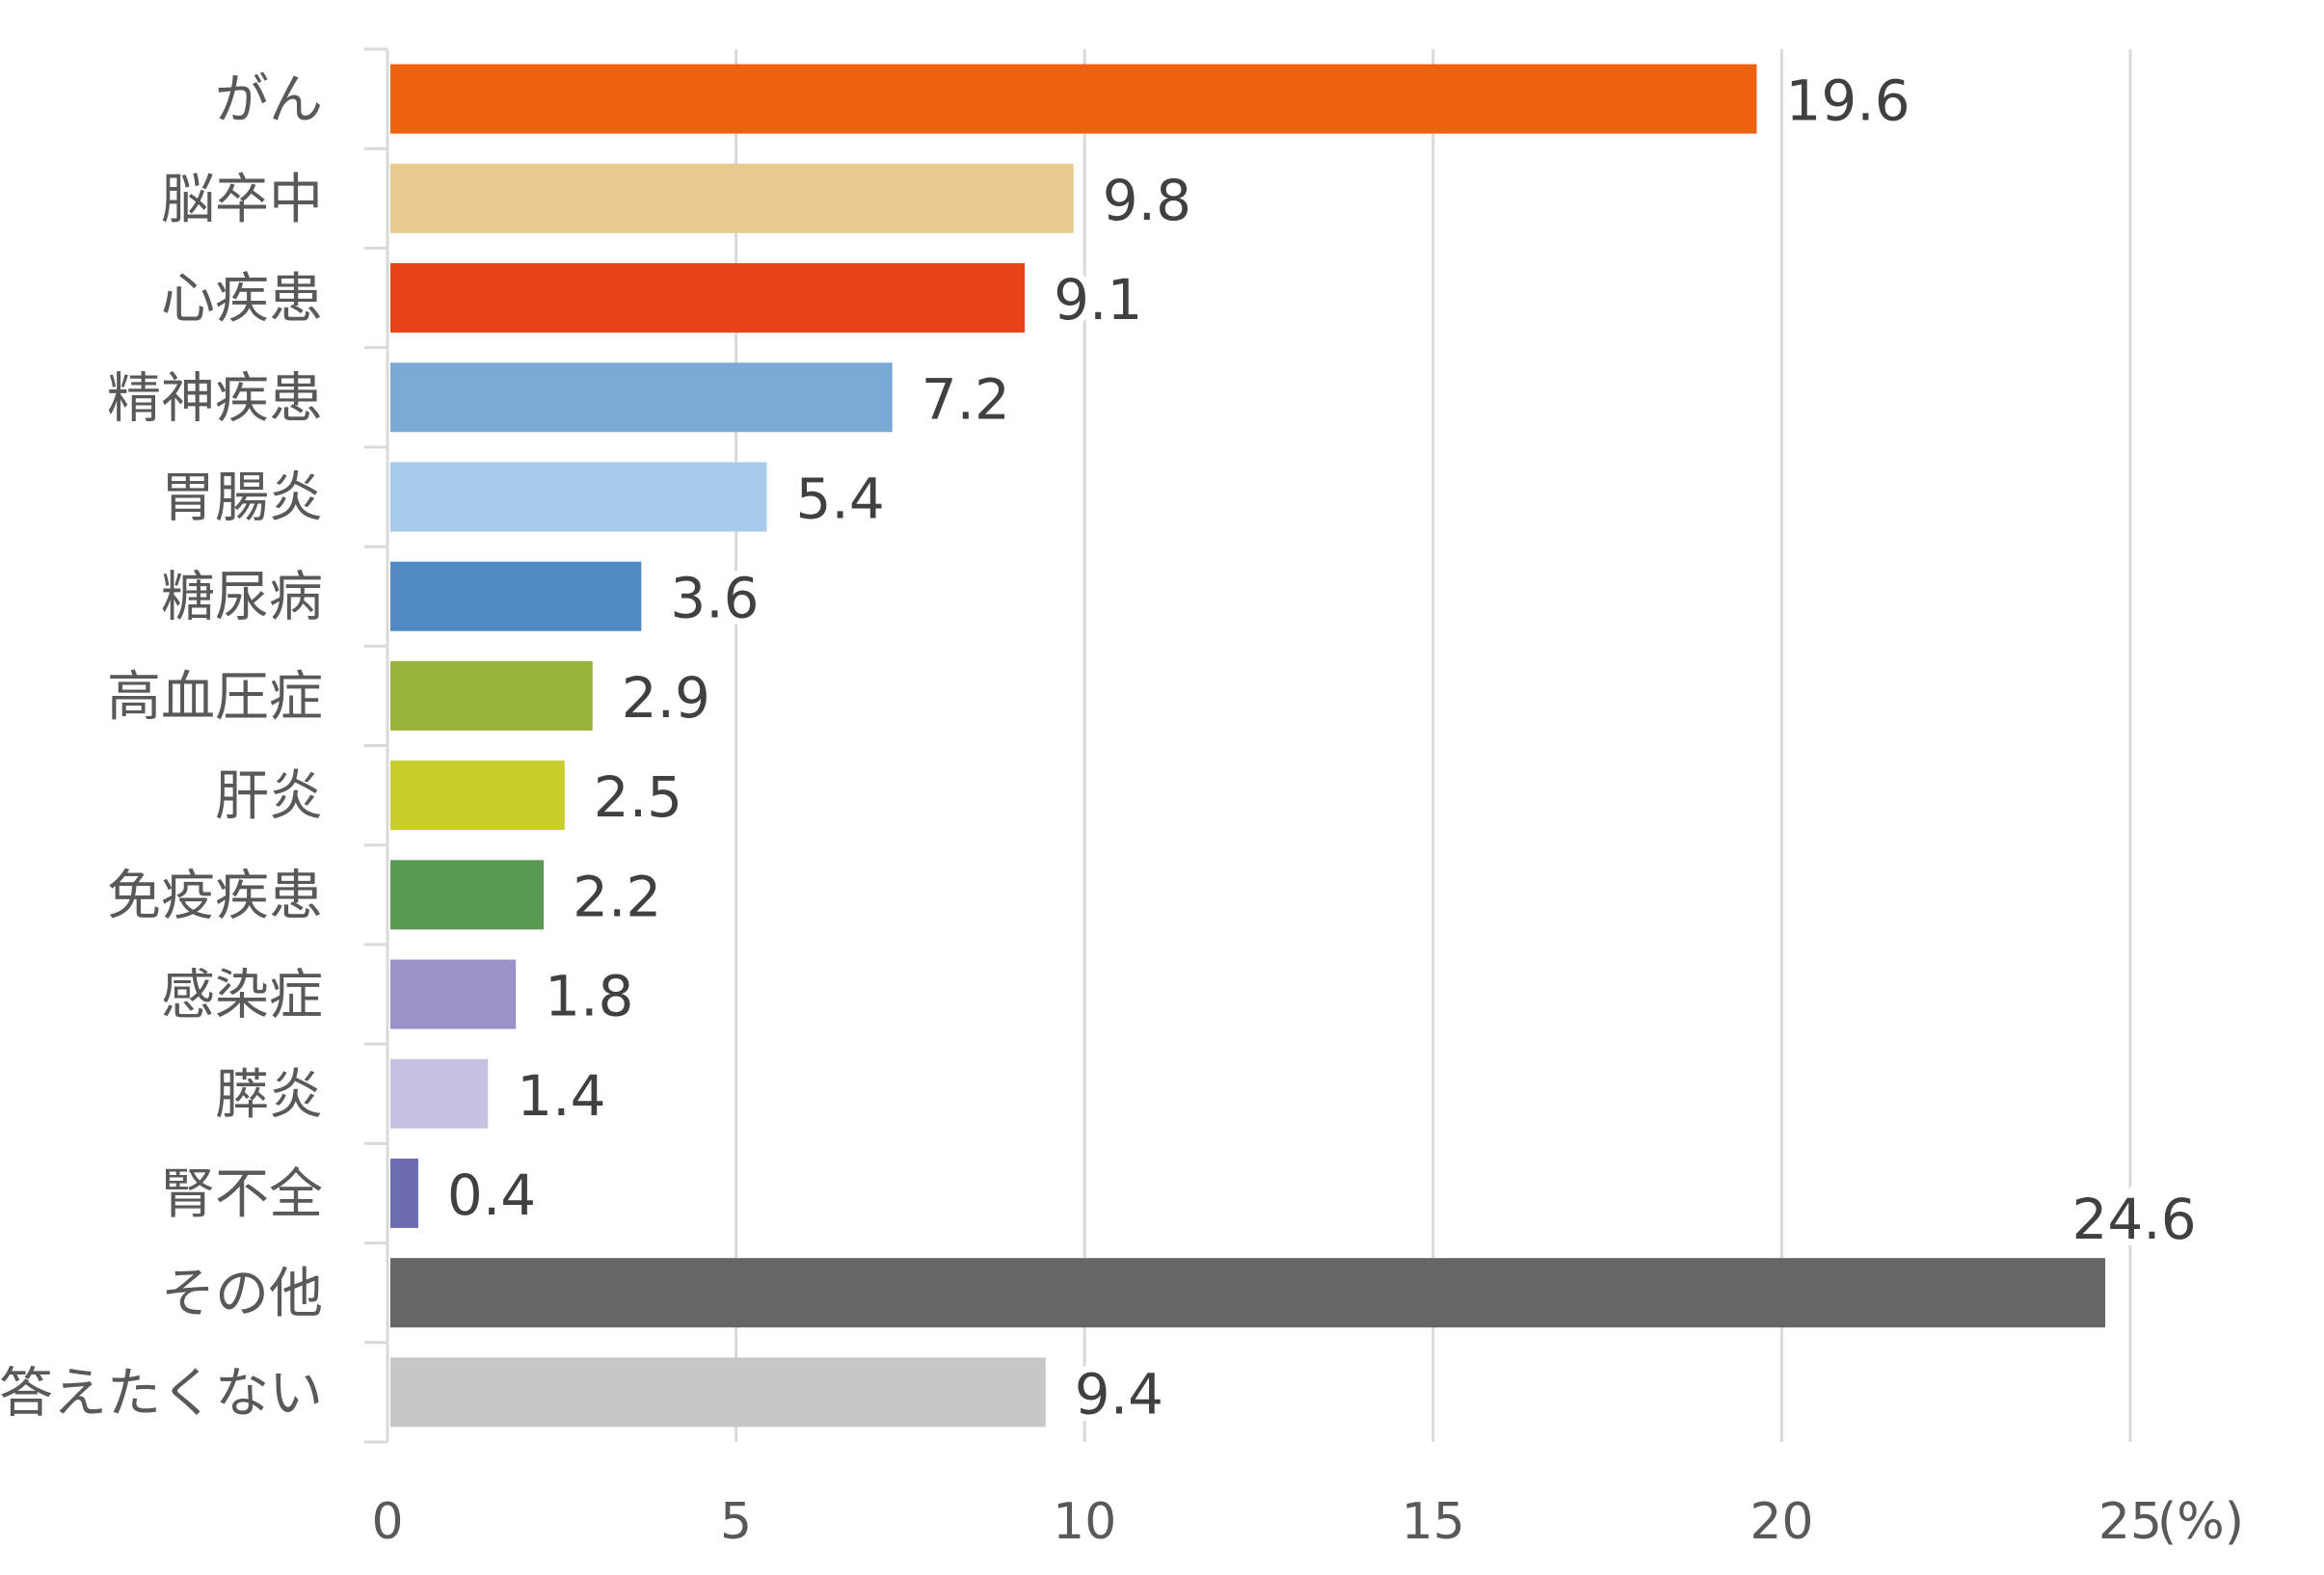  I want to click on data-label: 5.4, so click(840, 498).